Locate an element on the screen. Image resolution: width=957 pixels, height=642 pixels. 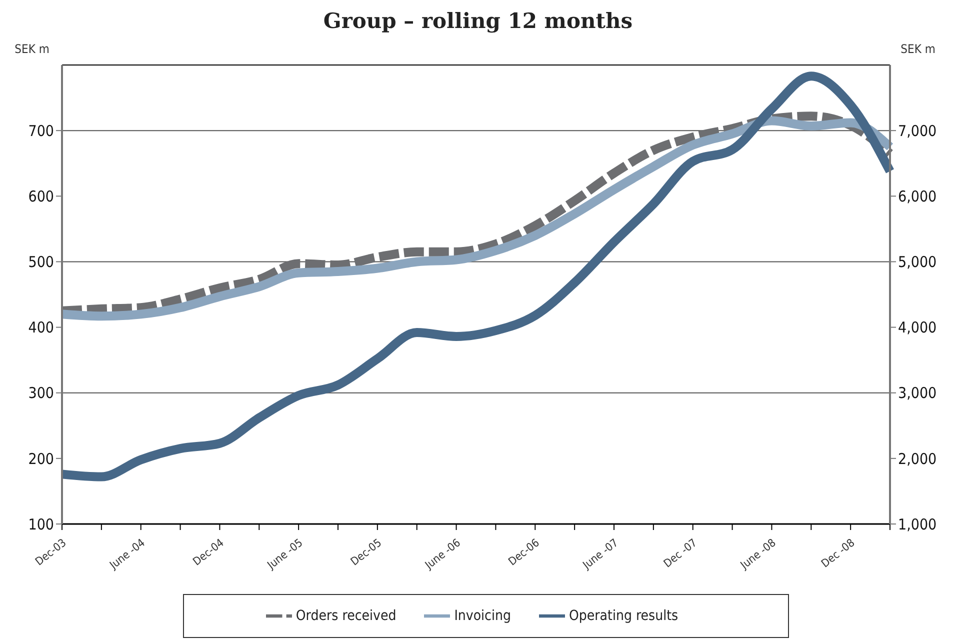
y2-tick-label: 3,000 is located at coordinates (917, 393).